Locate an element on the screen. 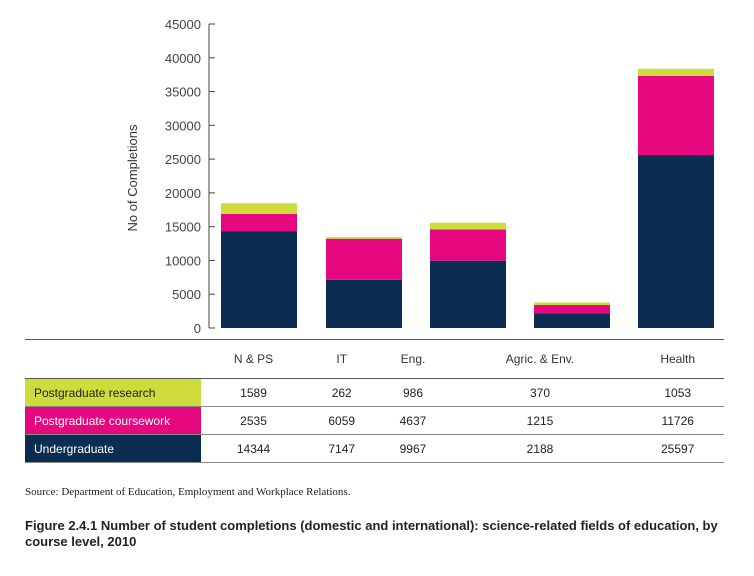  table-cell: 9967 is located at coordinates (413, 448).